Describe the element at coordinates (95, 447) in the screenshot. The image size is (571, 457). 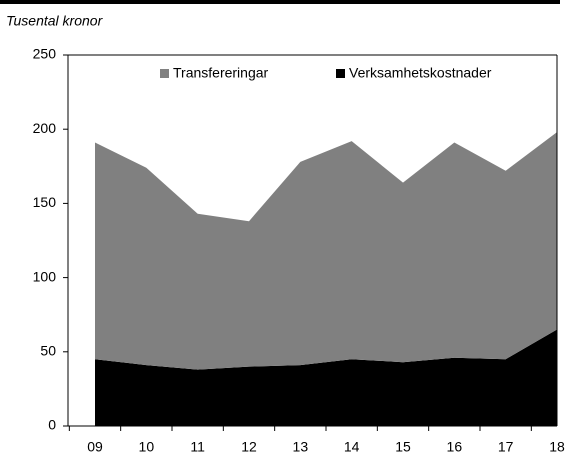
I see `x-tick-label: 09` at that location.